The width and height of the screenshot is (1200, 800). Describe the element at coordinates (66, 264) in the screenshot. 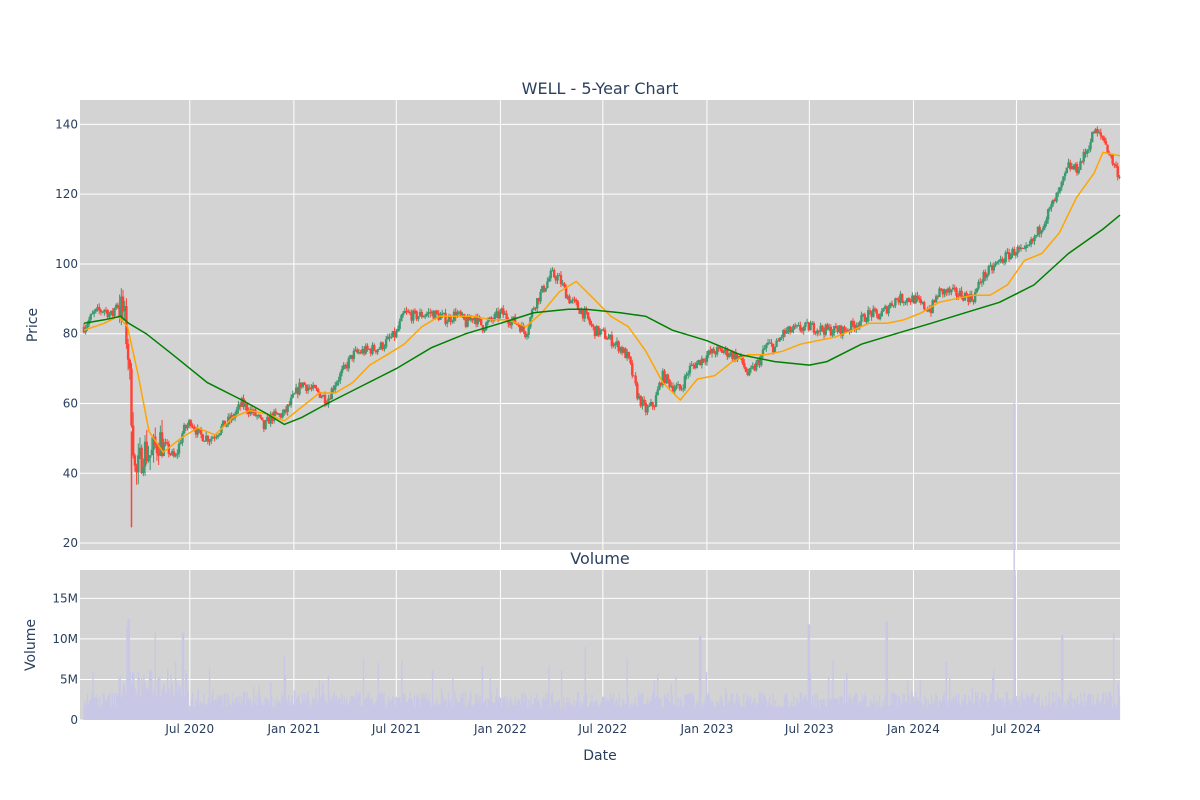

I see `price-tick-label: 100` at that location.